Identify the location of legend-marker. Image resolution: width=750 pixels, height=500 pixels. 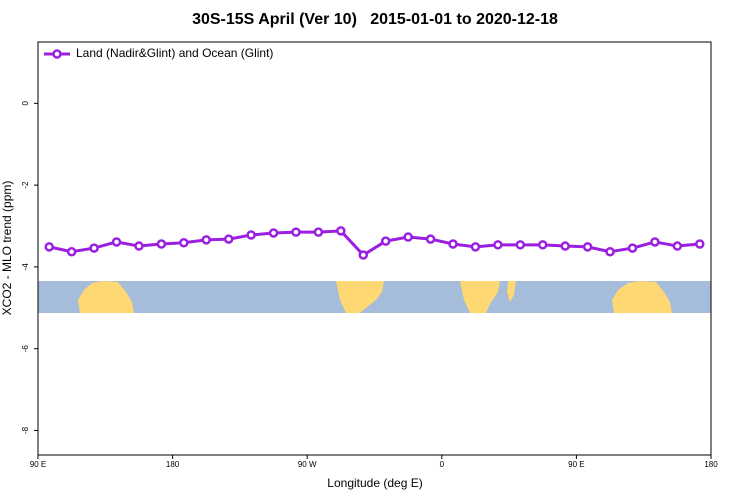
(57, 54).